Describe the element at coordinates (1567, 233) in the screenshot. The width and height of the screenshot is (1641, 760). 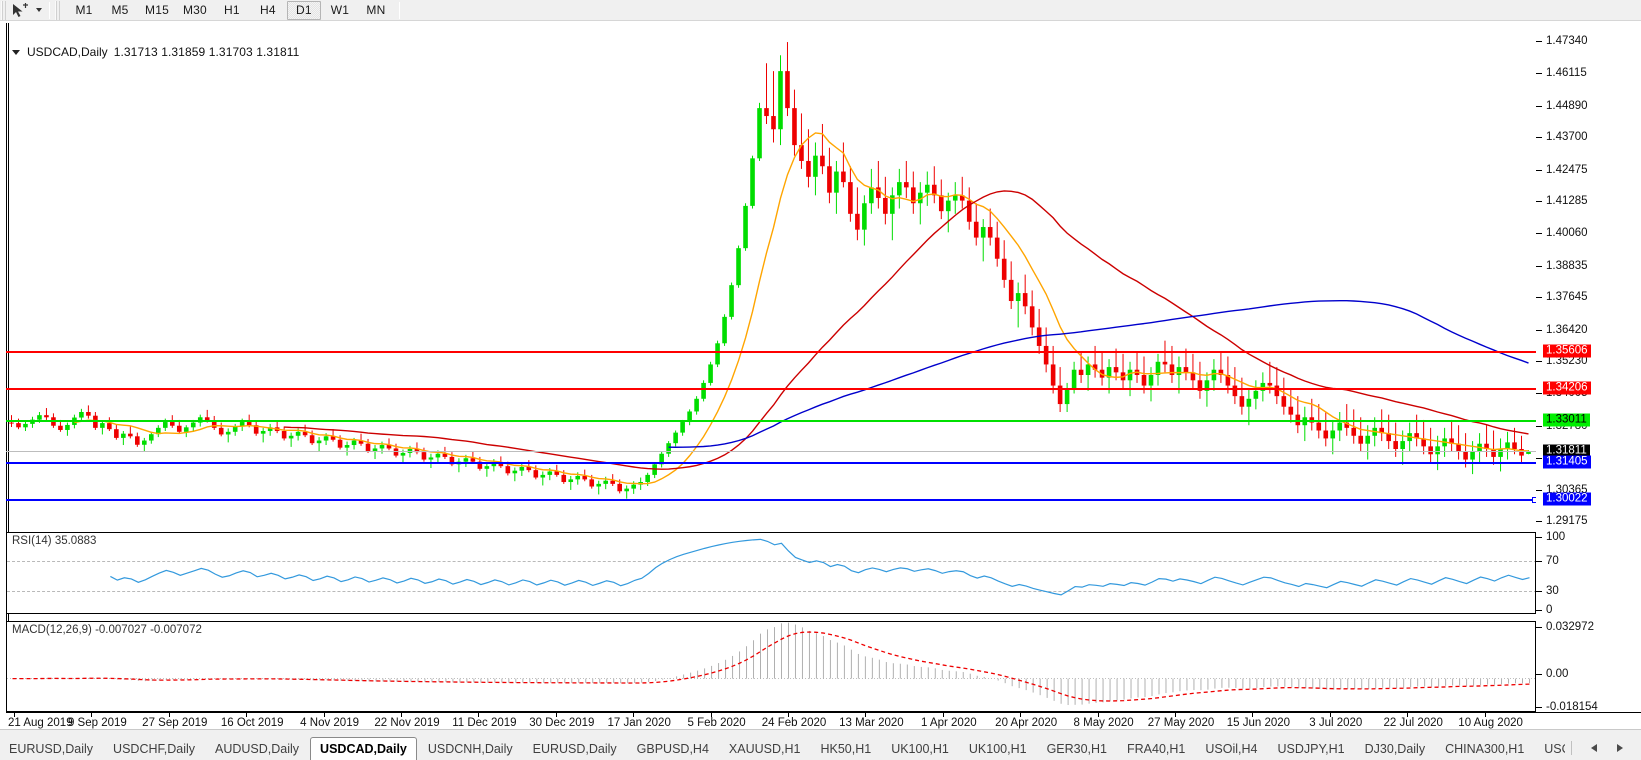
I see `price-tick-label: 1.40060` at that location.